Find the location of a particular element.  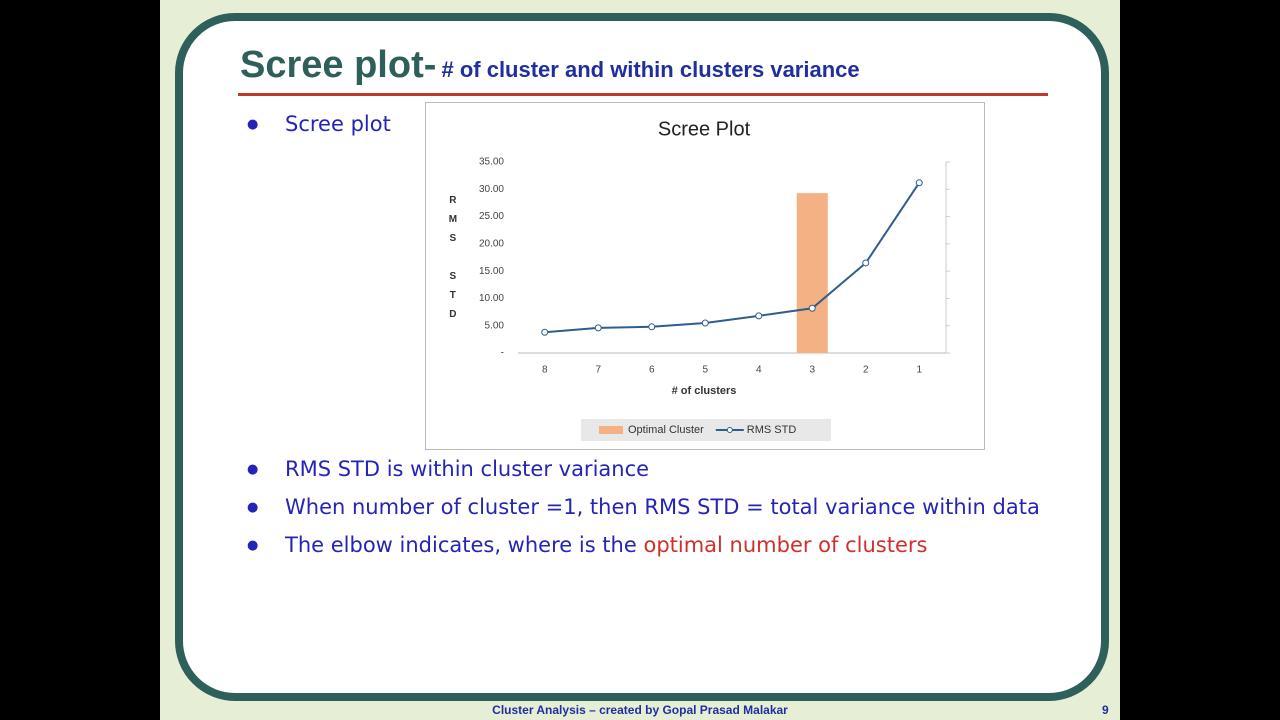

x-axis-label: # of clusters is located at coordinates (704, 391).